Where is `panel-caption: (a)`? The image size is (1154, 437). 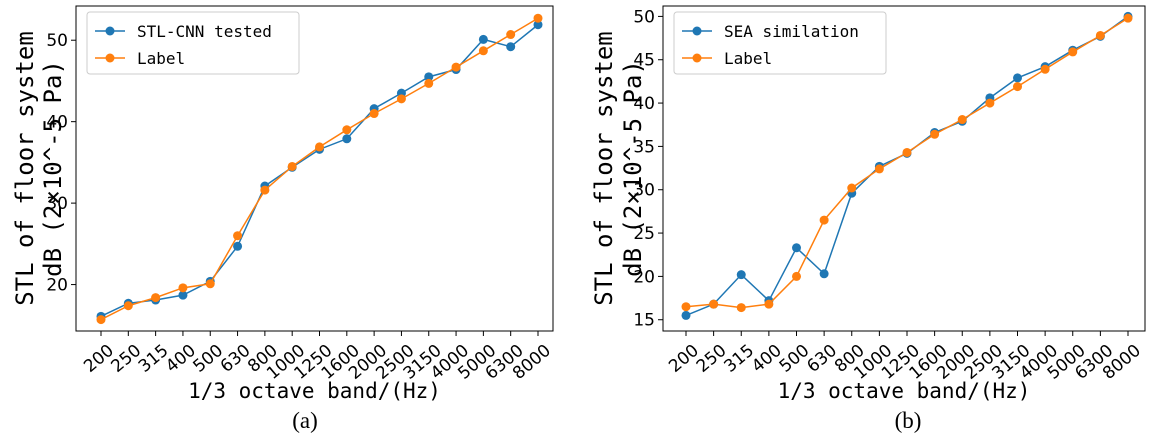 panel-caption: (a) is located at coordinates (305, 420).